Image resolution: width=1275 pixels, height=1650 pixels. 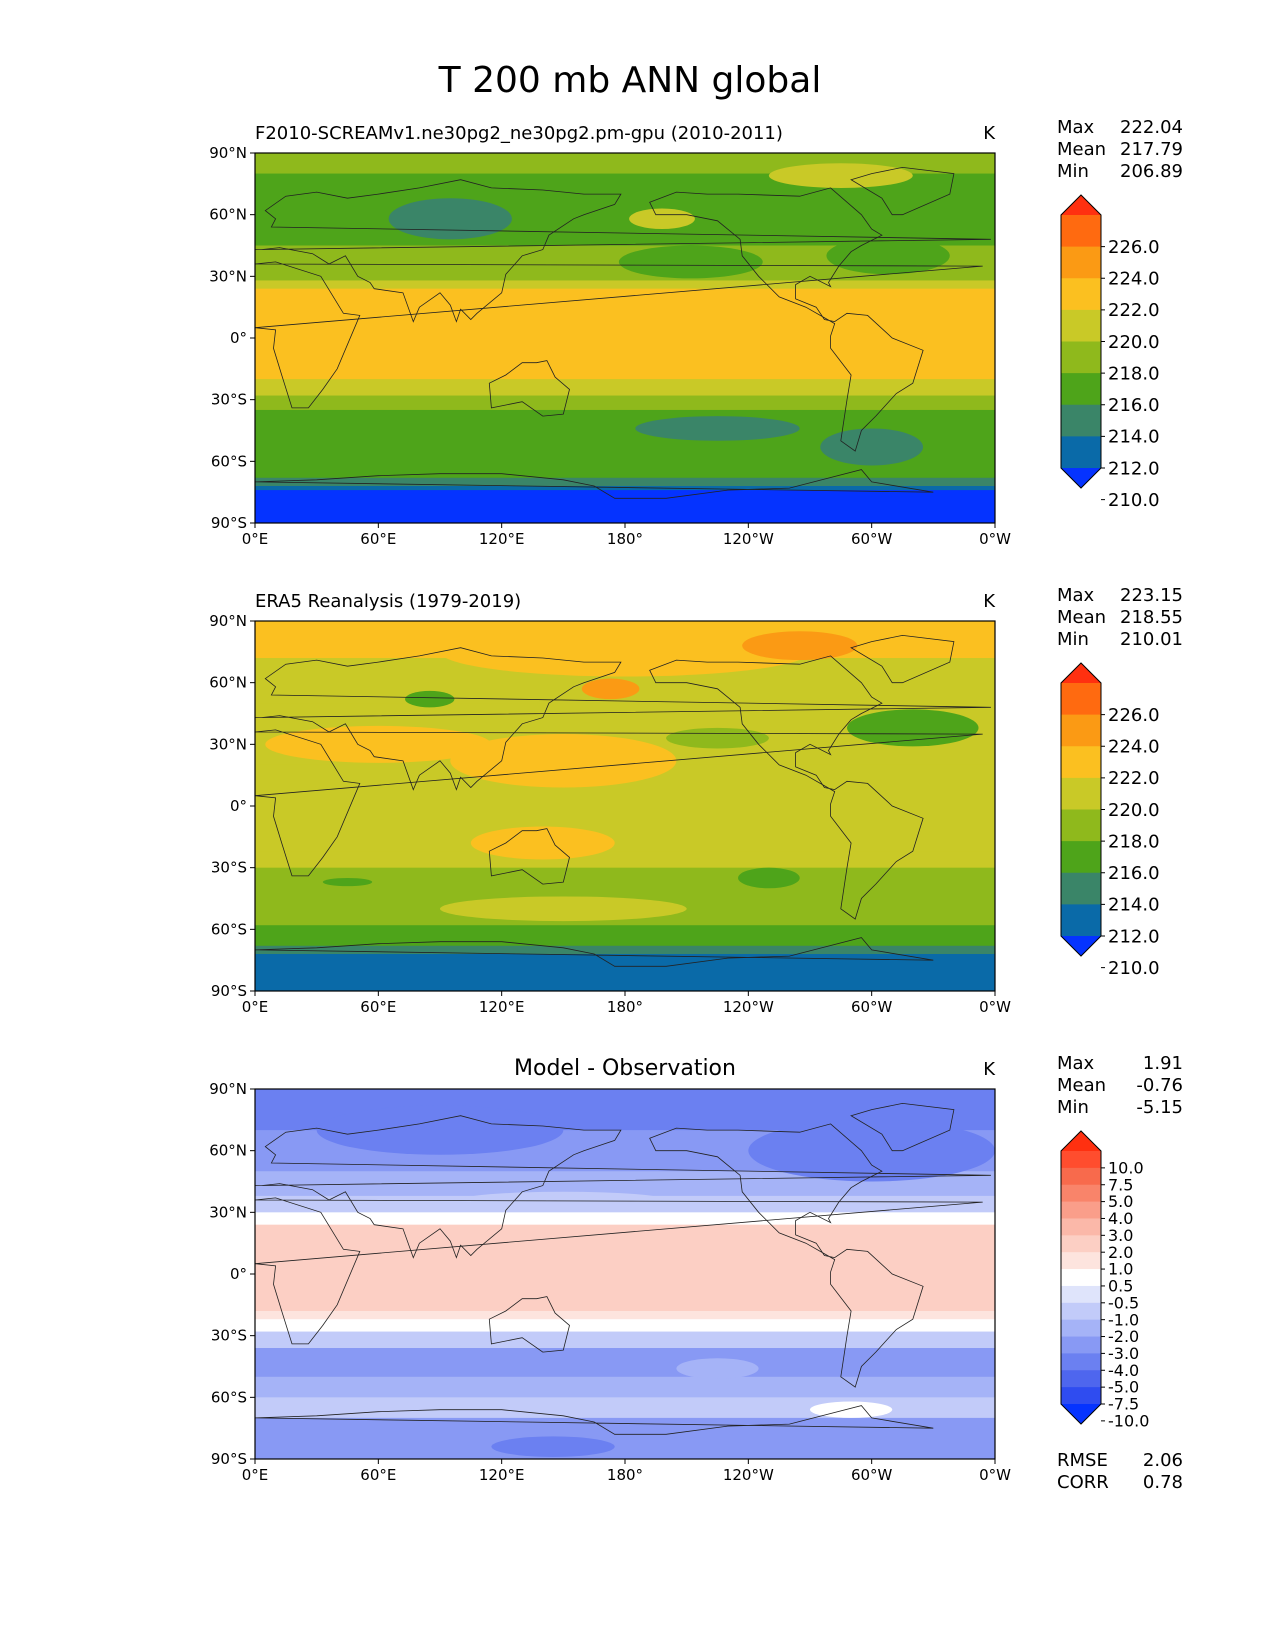 I want to click on x-tick-label: 60°W, so click(x=872, y=1475).